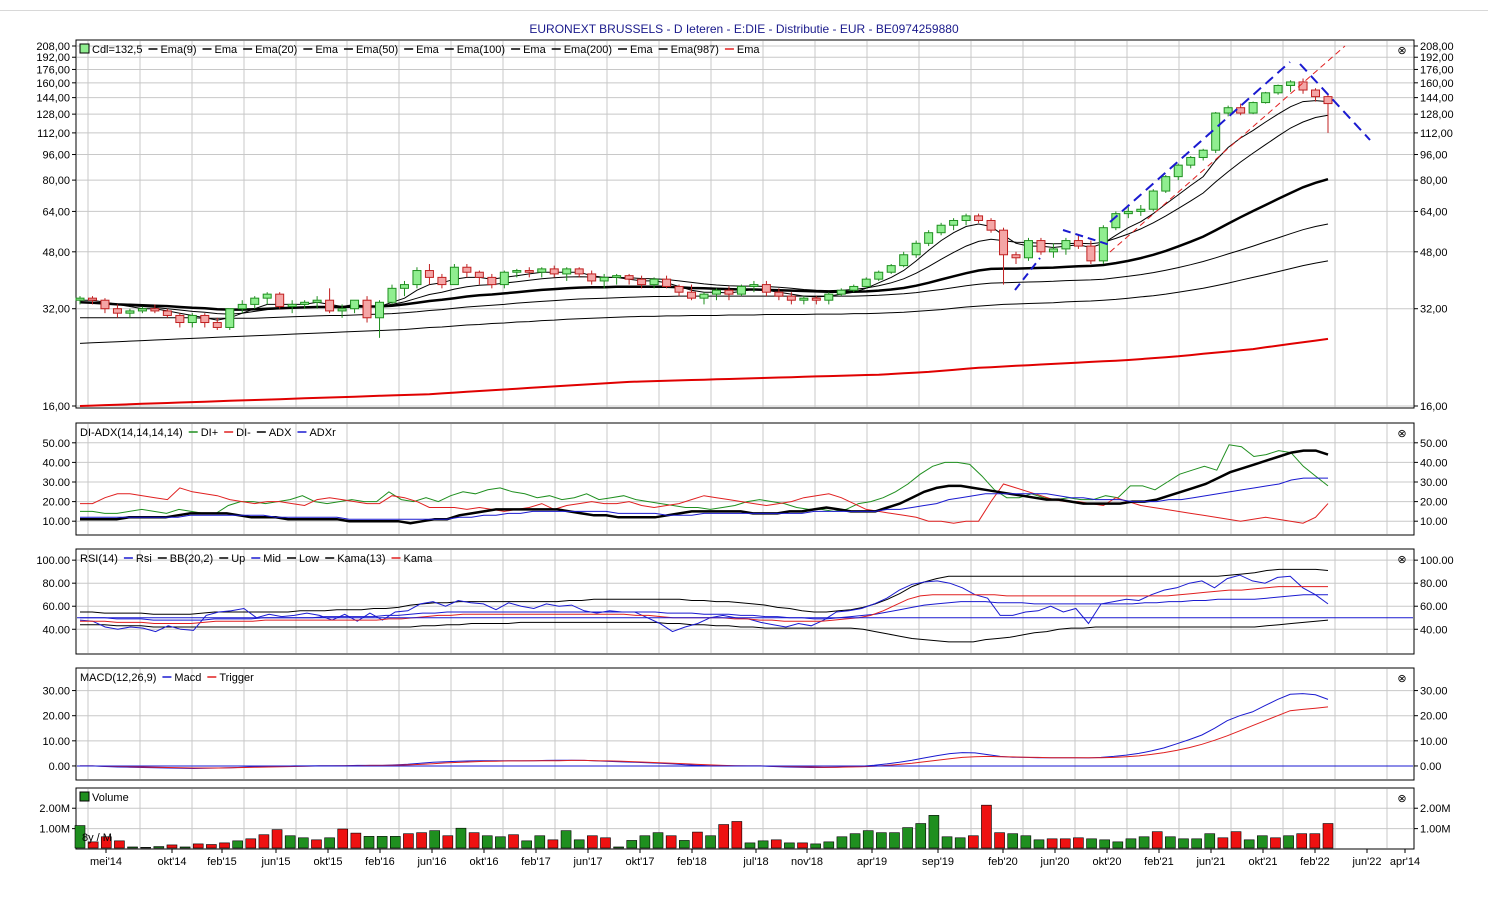  Describe the element at coordinates (1434, 503) in the screenshot. I see `y-tick-label-right: 20.00` at that location.